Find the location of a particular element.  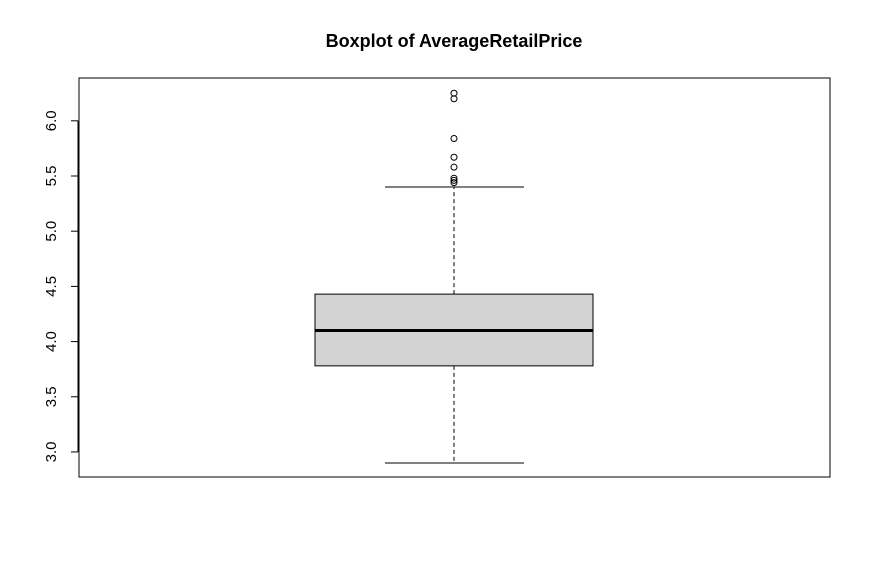

y-tick-label: 5.5 is located at coordinates (51, 176).